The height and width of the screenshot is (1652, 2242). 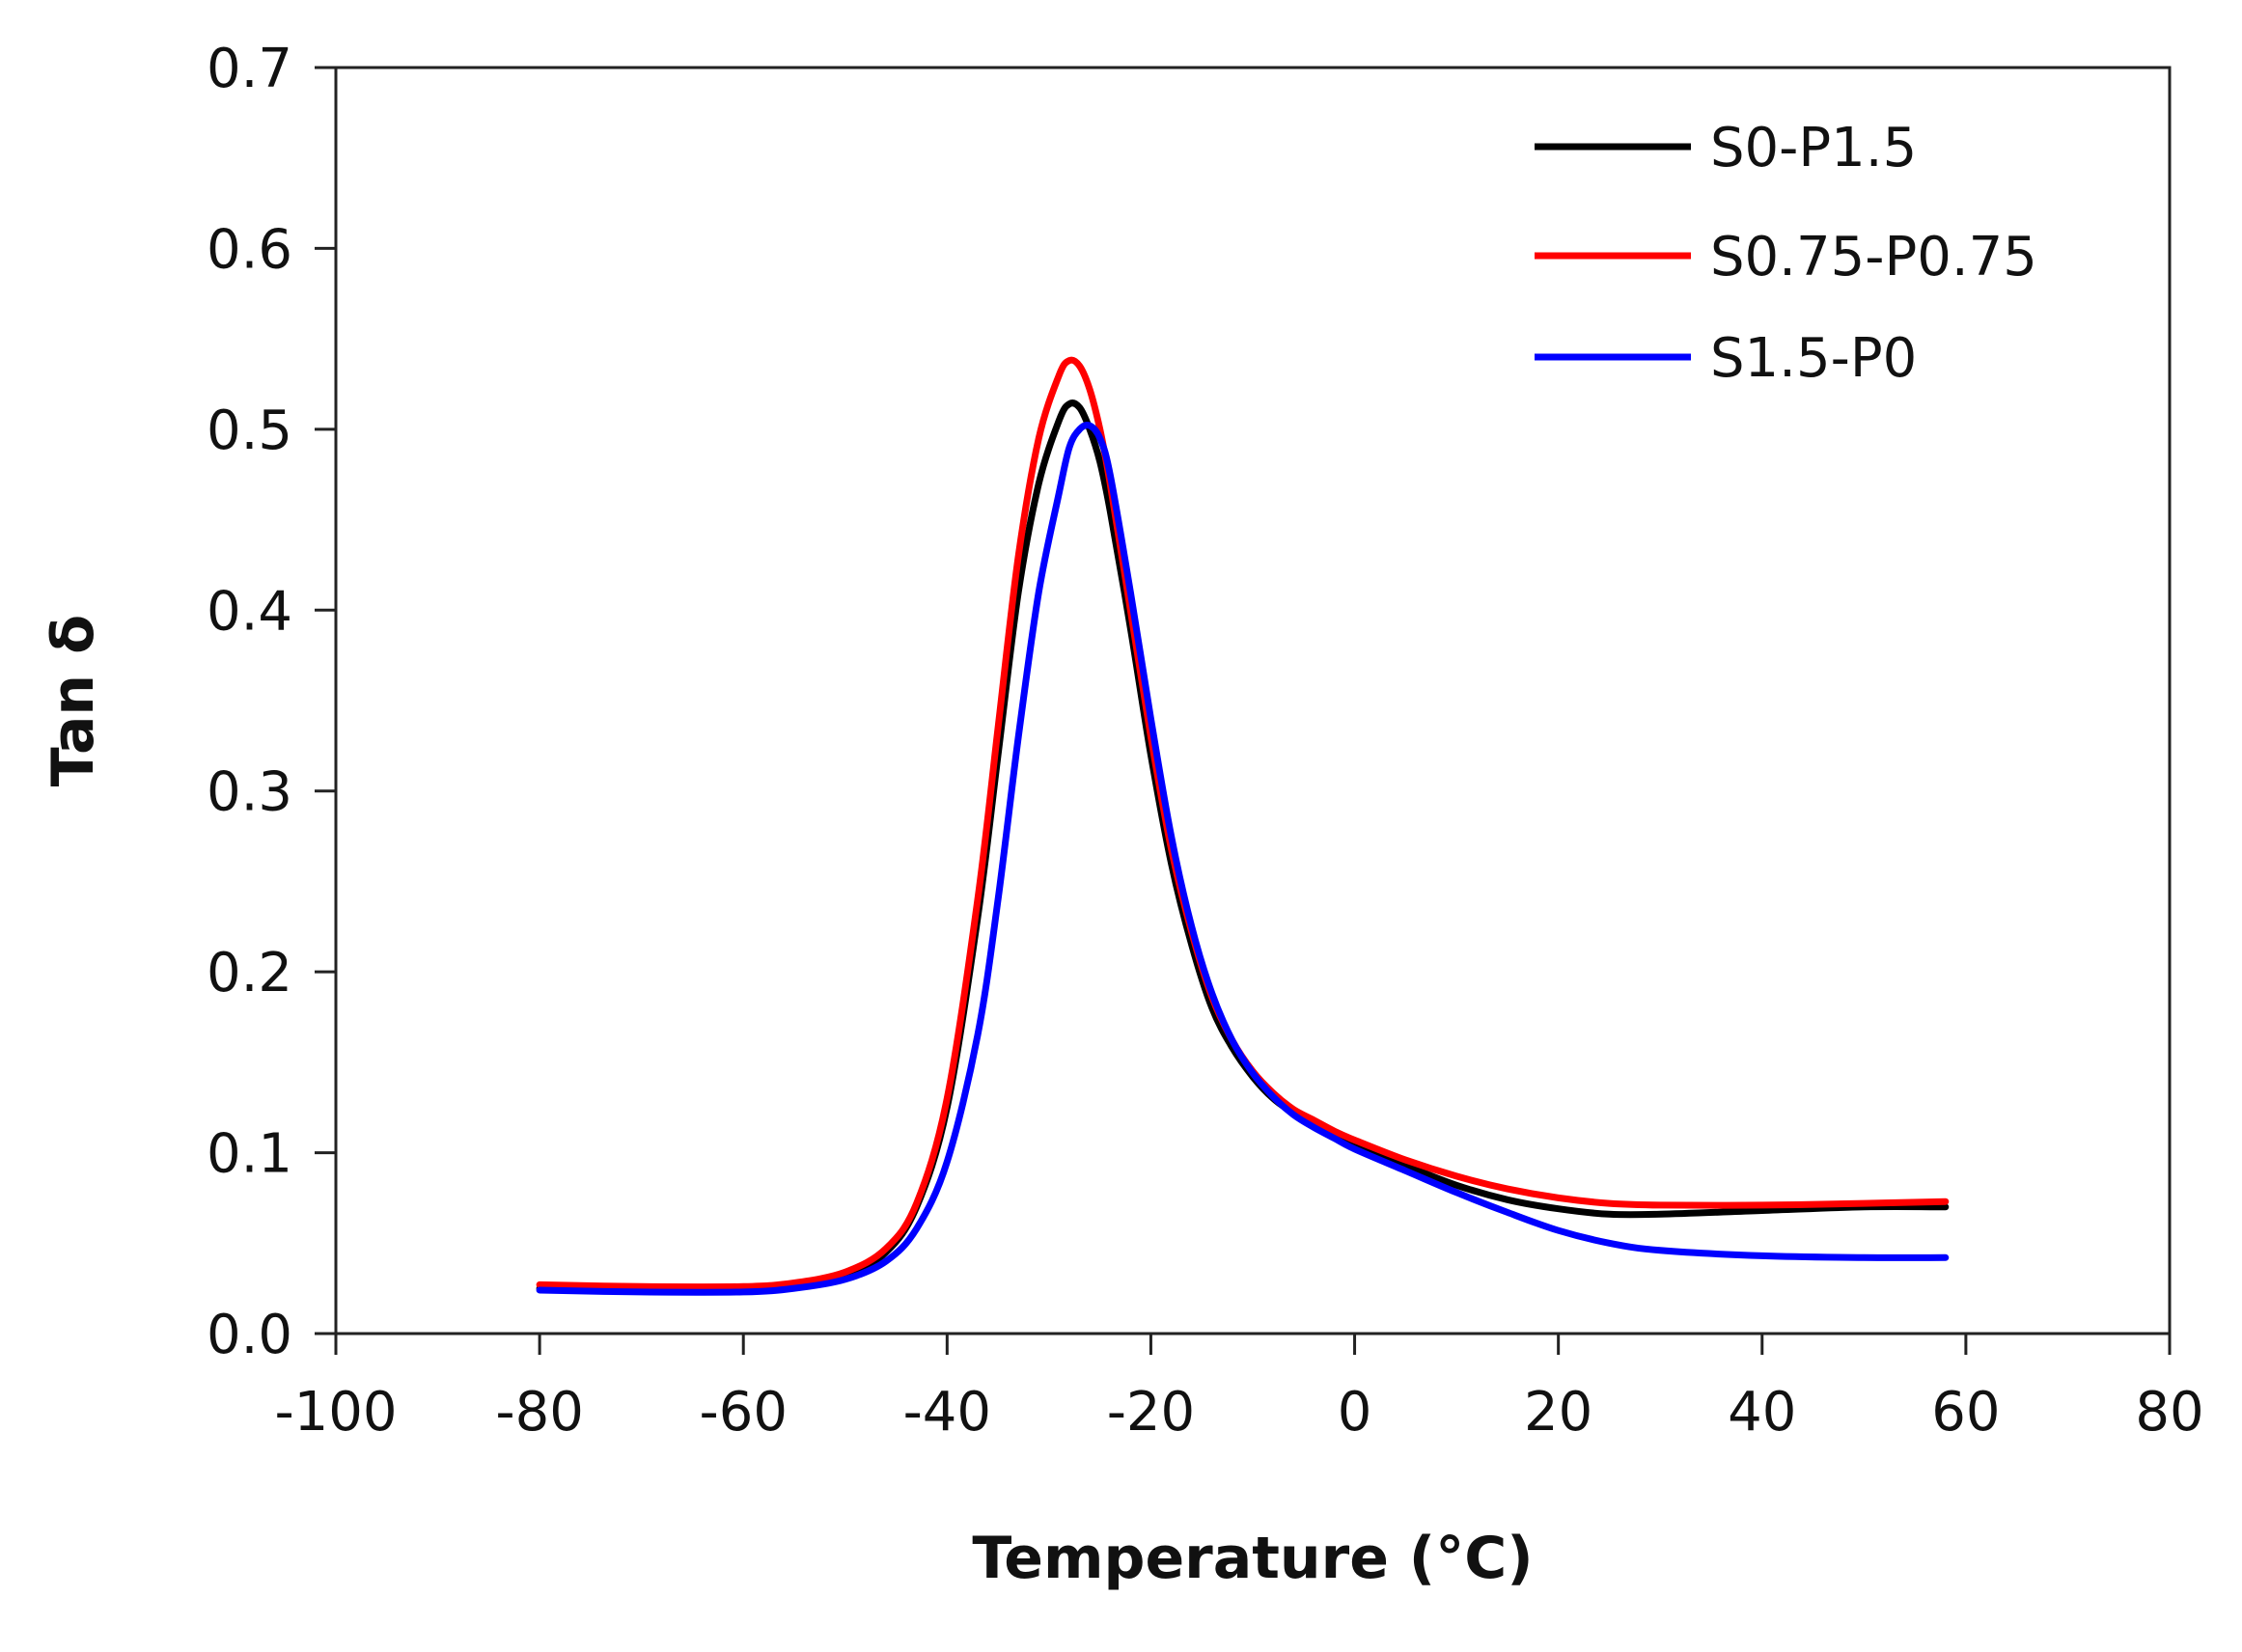 I want to click on y-tick-label: 0.5, so click(x=249, y=430).